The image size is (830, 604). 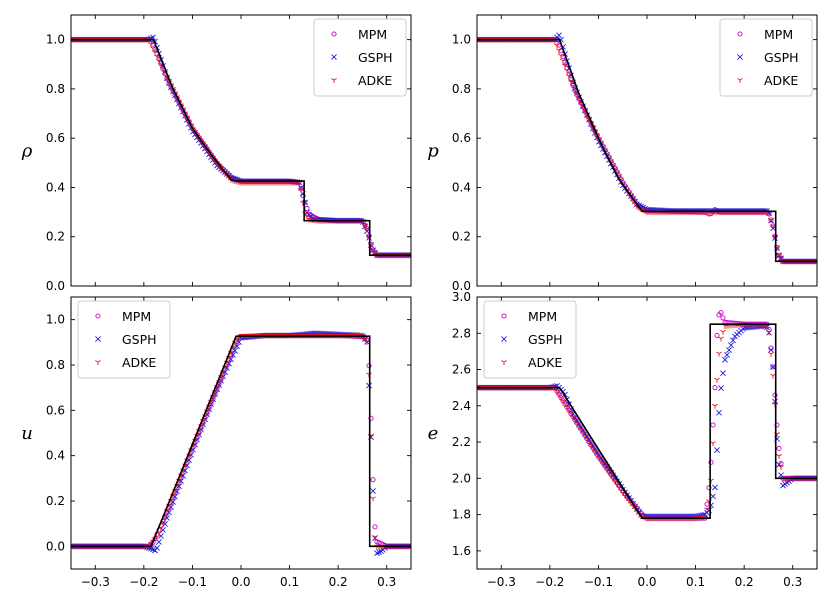 I want to click on y-tick-label: 2.2, so click(x=461, y=442).